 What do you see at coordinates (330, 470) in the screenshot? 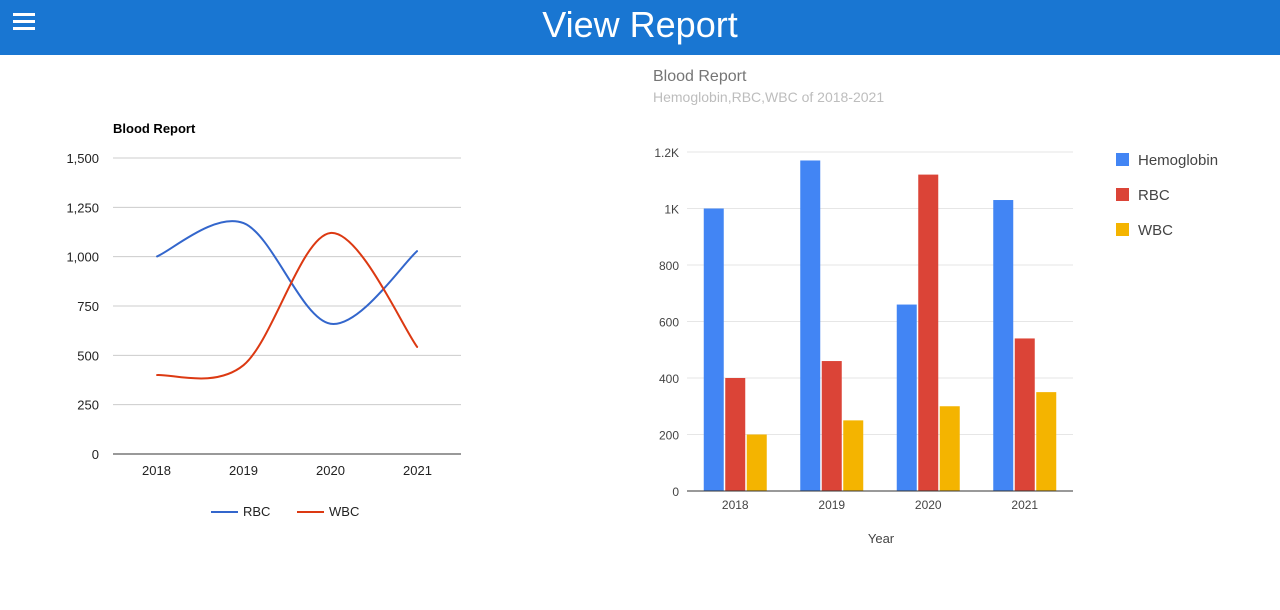
I see `line-chart-x-tick-label: 2020` at bounding box center [330, 470].